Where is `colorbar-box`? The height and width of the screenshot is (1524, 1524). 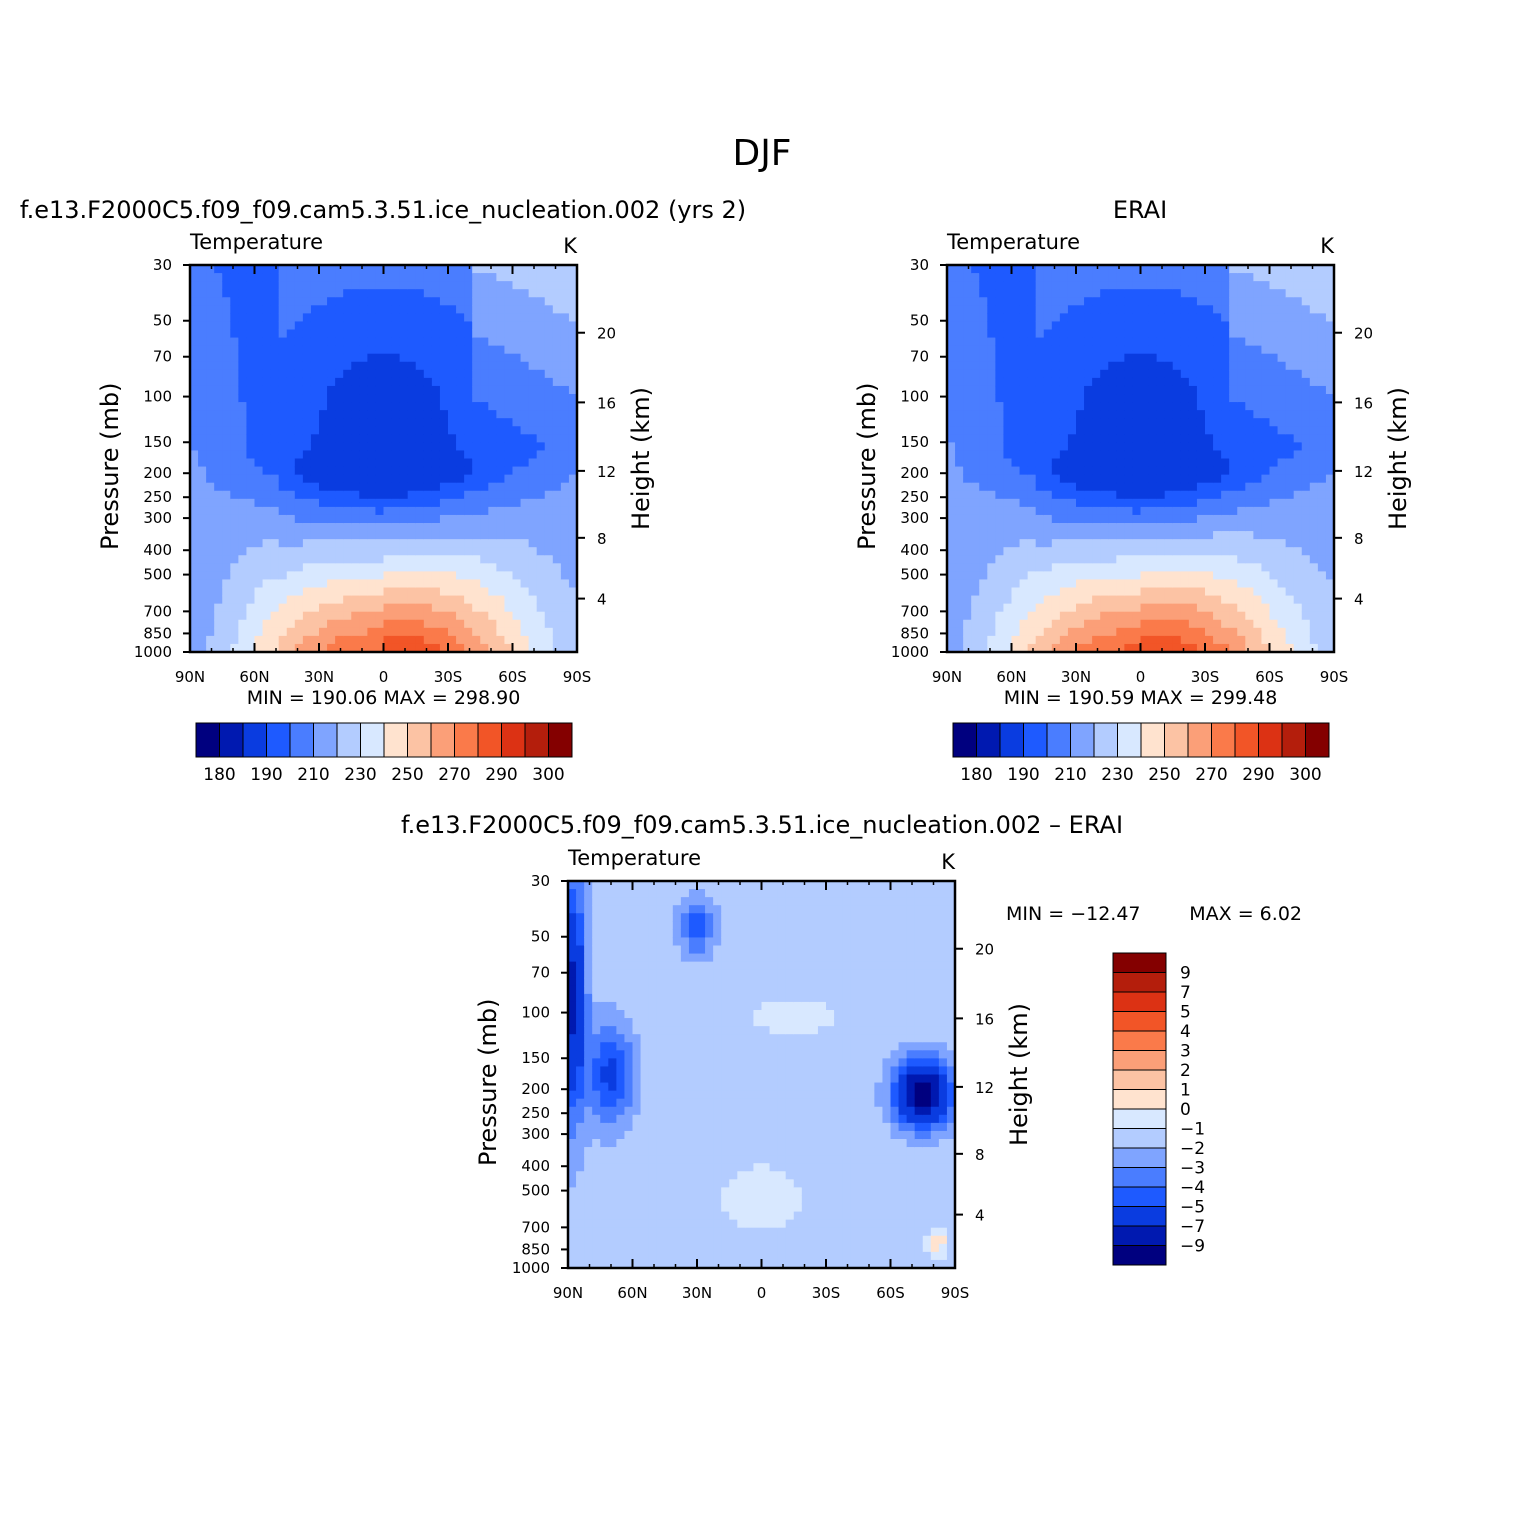 colorbar-box is located at coordinates (536, 740).